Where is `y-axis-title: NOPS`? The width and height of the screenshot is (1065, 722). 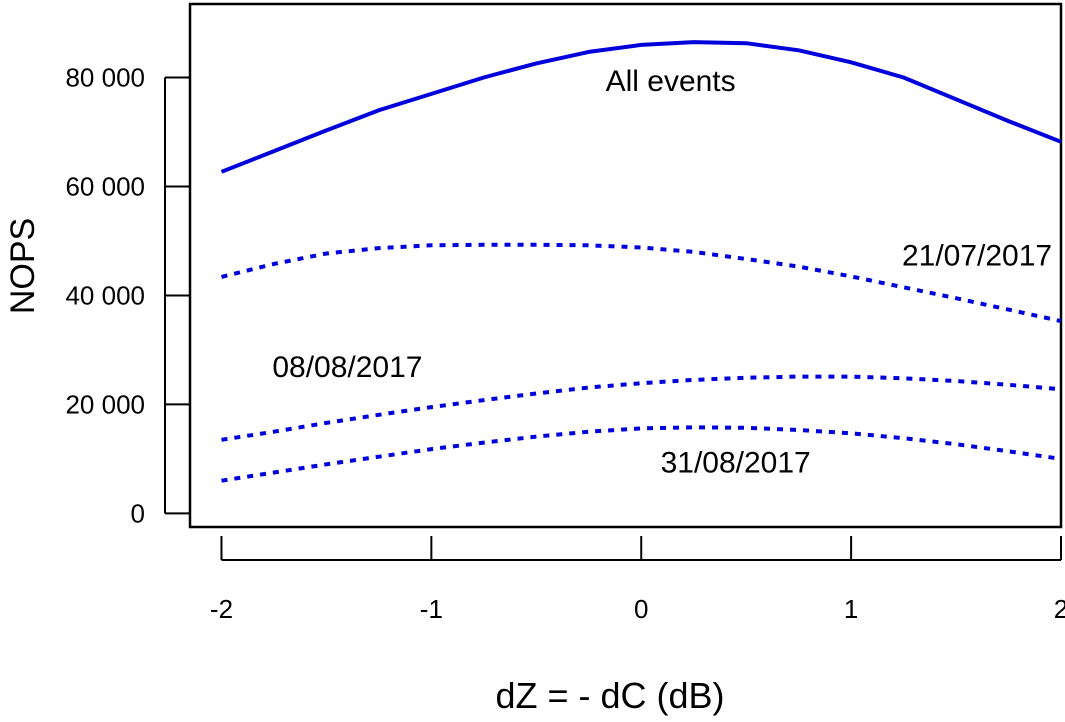 y-axis-title: NOPS is located at coordinates (23, 266).